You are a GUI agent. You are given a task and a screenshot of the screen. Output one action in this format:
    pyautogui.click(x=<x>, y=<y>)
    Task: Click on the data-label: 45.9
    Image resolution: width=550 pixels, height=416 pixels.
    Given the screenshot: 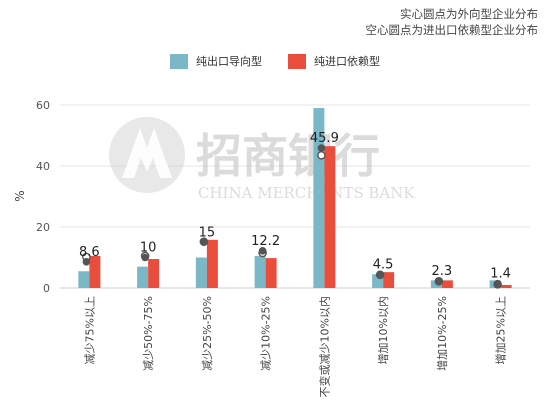 What is the action you would take?
    pyautogui.click(x=324, y=138)
    